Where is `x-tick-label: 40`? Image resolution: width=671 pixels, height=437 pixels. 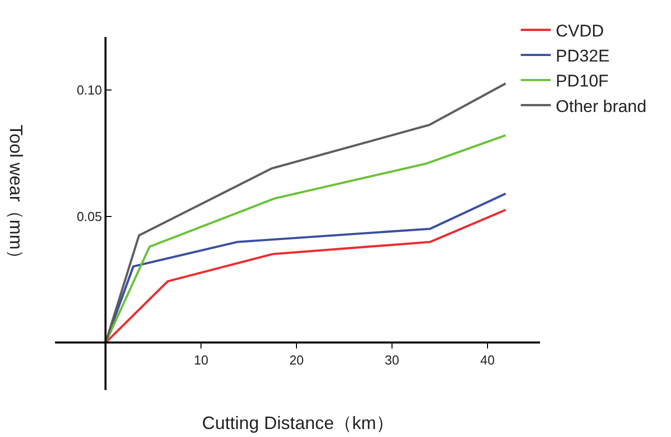
x-tick-label: 40 is located at coordinates (487, 360).